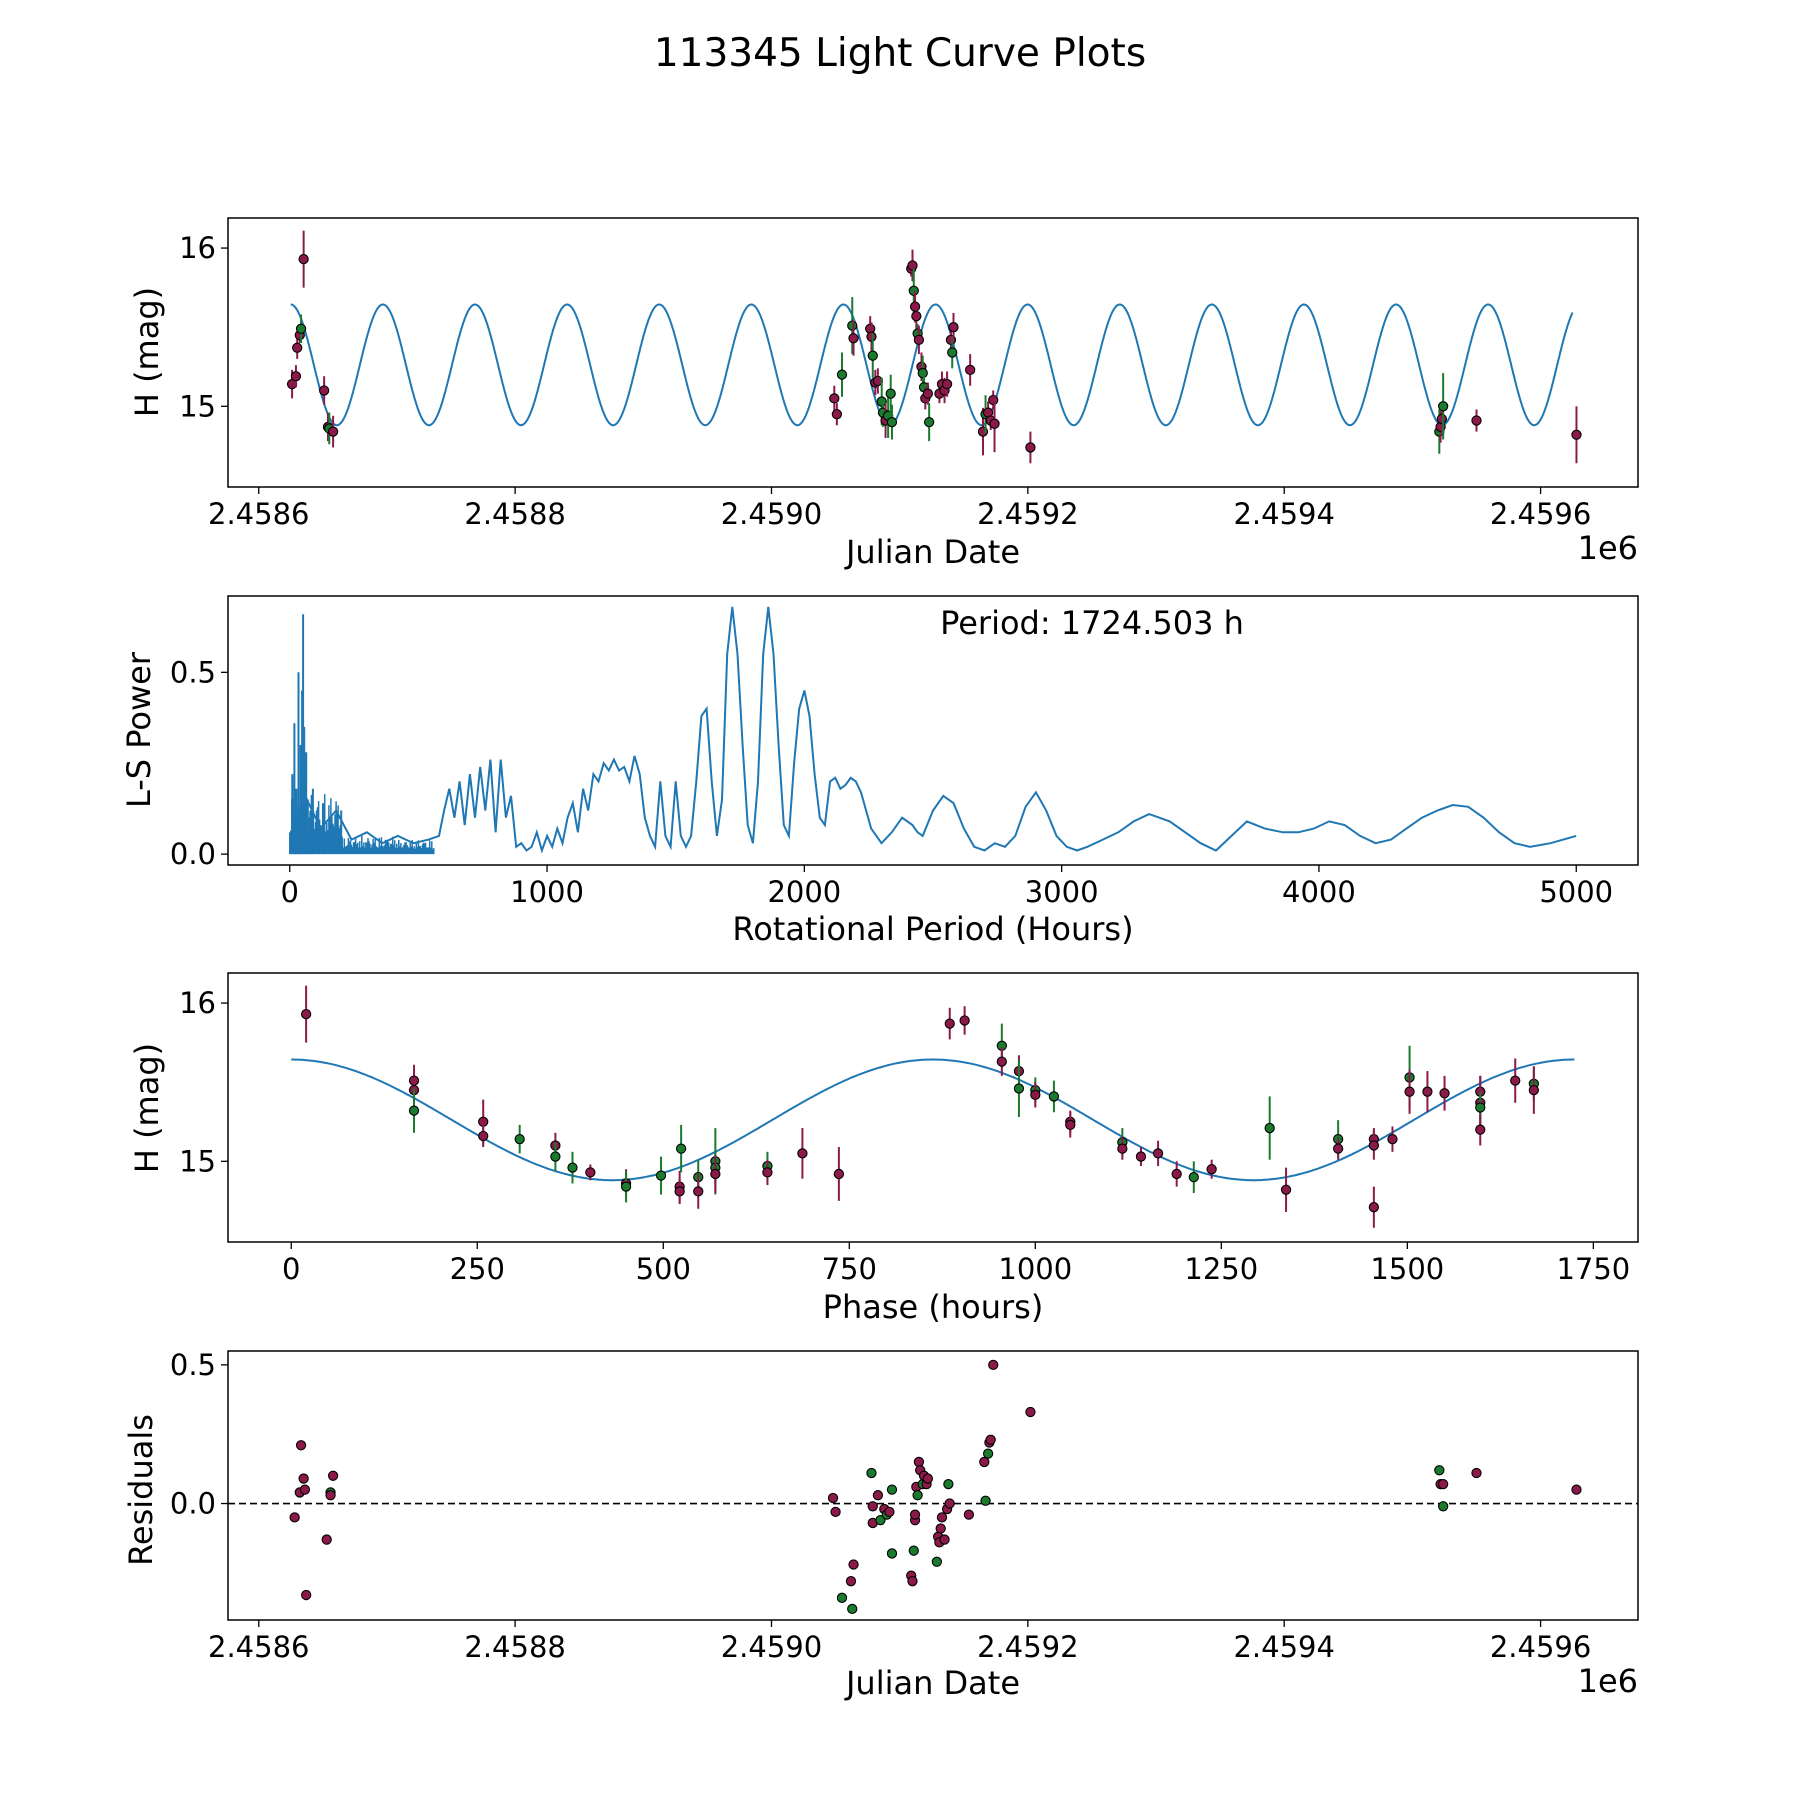  What do you see at coordinates (1608, 1681) in the screenshot?
I see `residuals-offset-label: 1e6` at bounding box center [1608, 1681].